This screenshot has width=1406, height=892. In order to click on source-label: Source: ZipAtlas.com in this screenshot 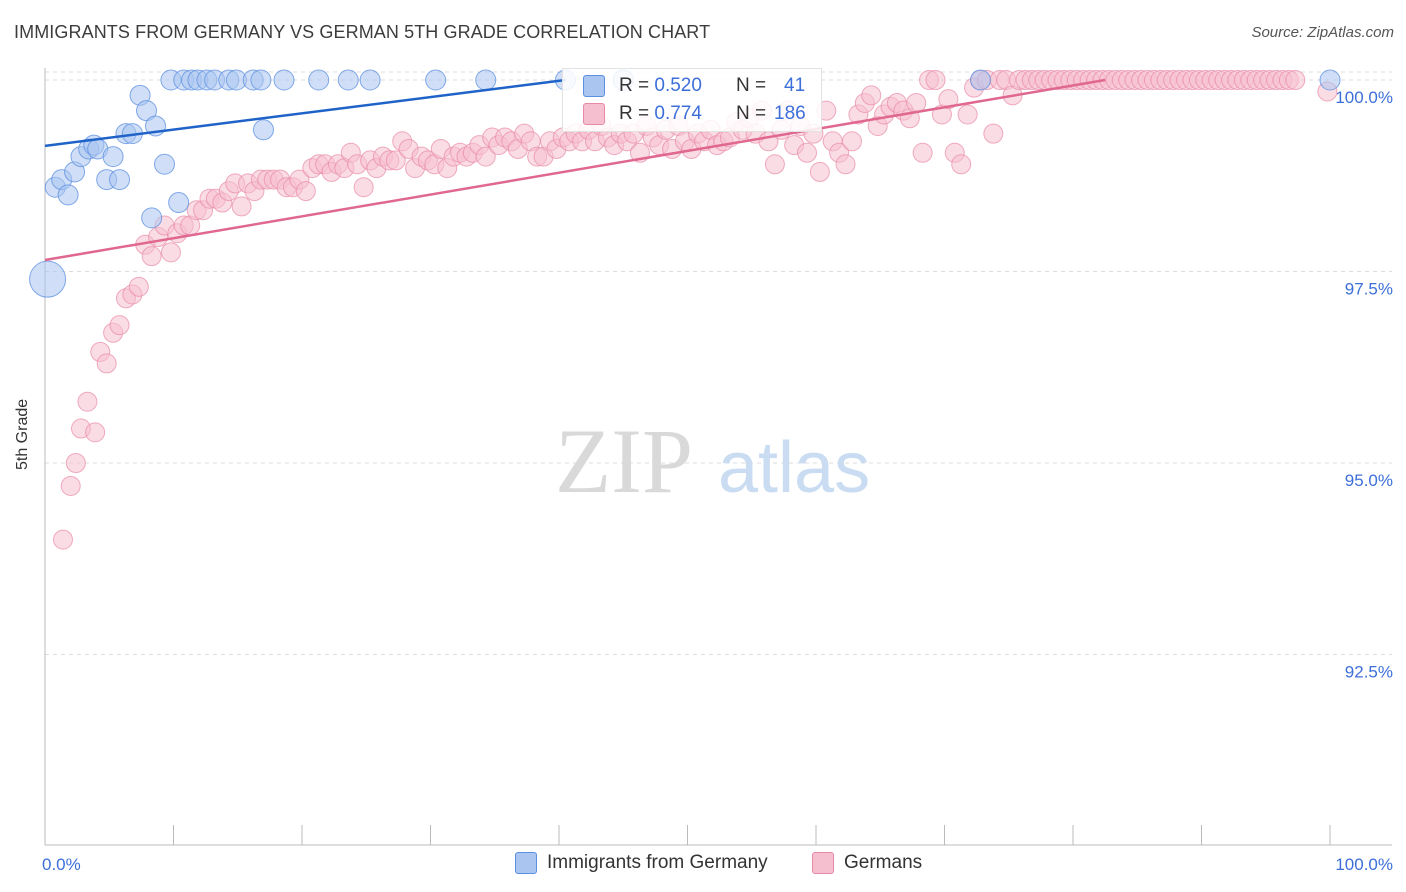, I will do `click(1322, 32)`.